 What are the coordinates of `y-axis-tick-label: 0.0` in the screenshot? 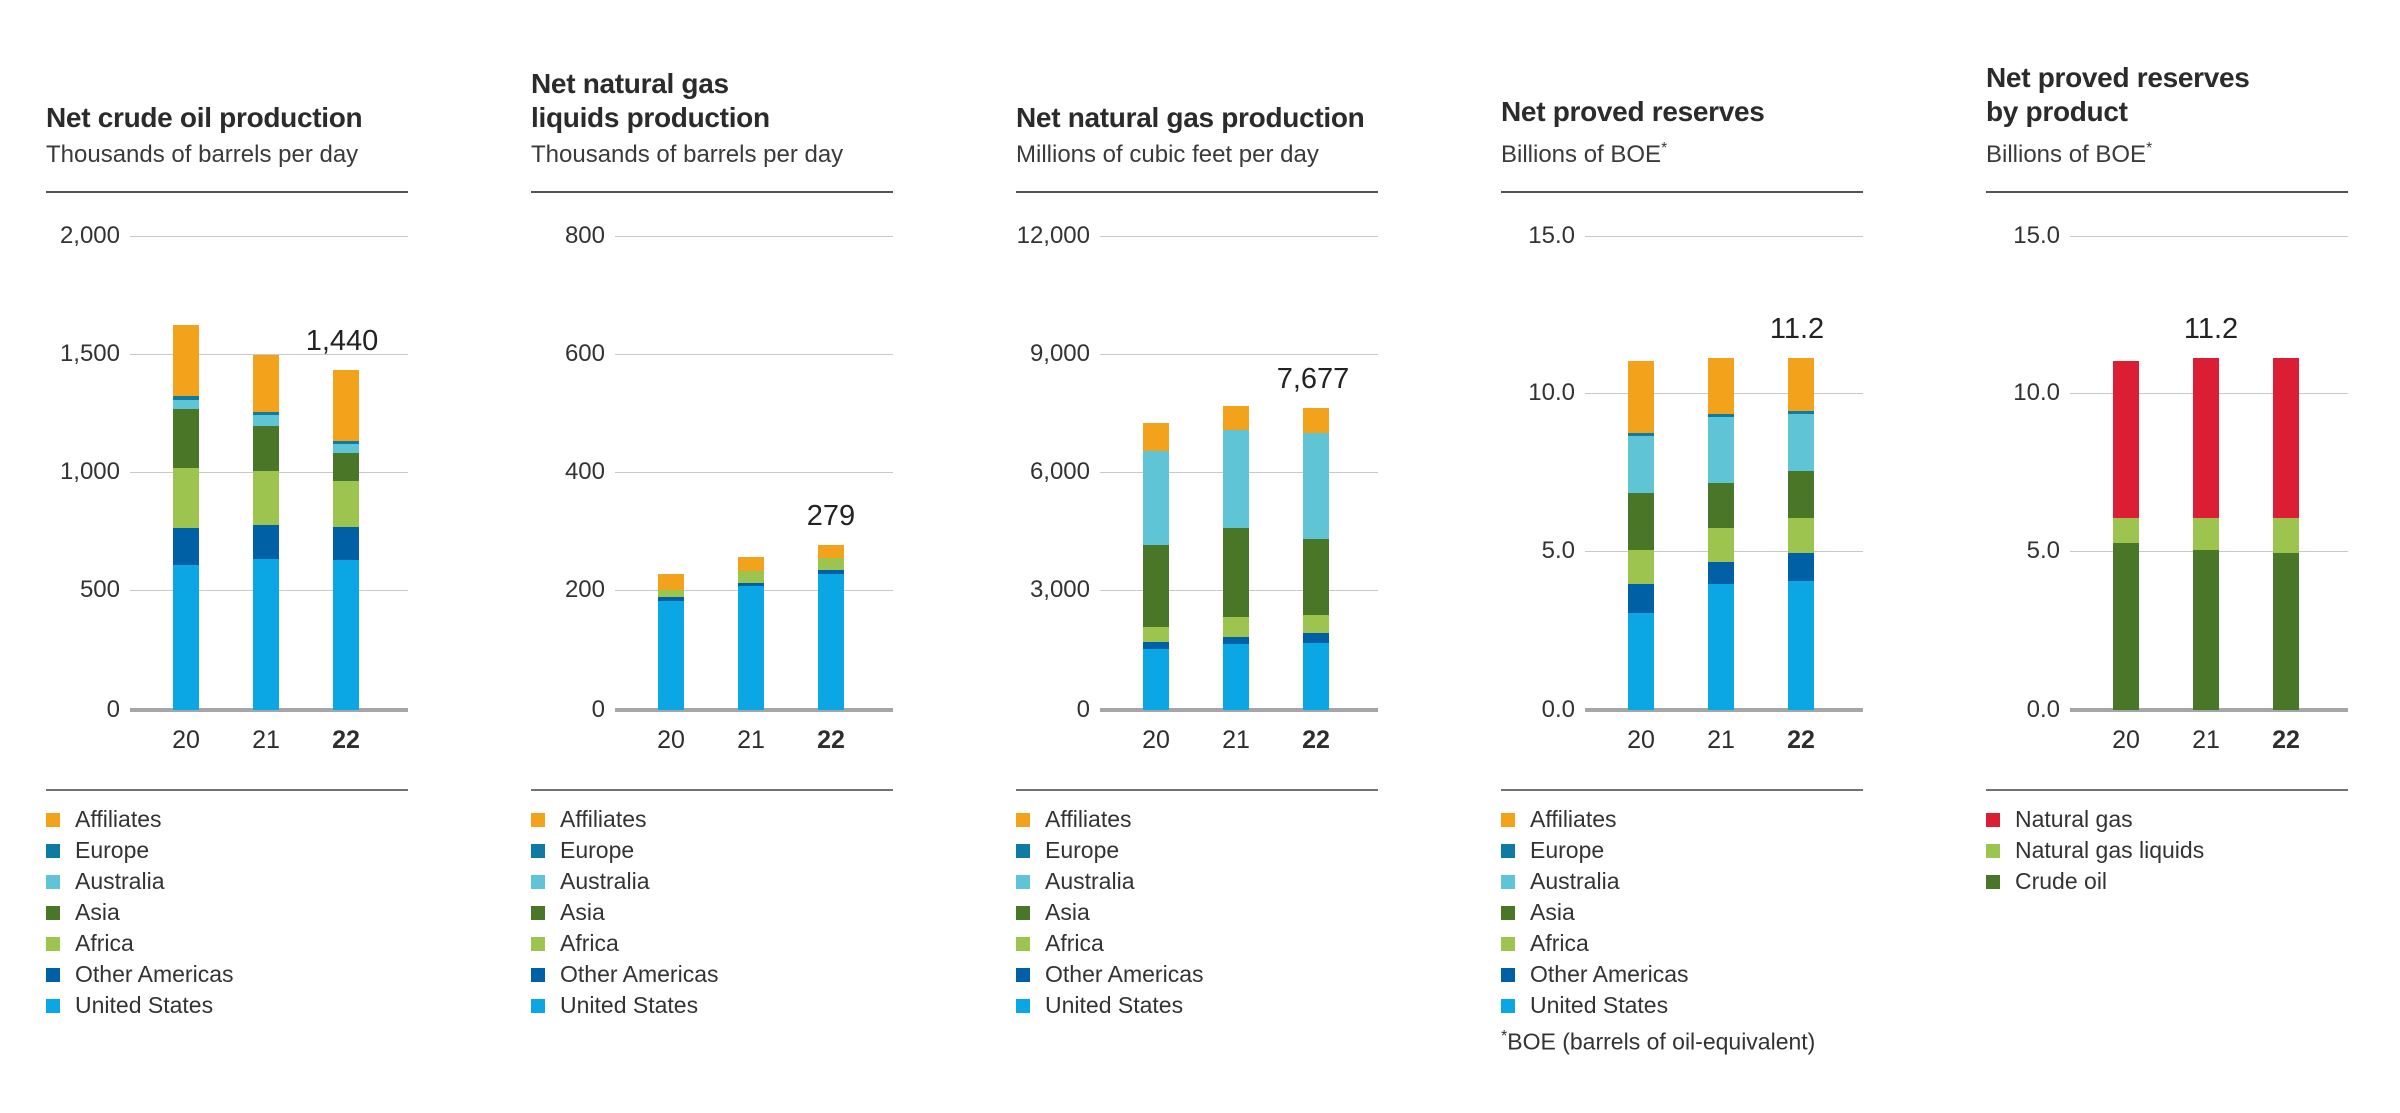 It's located at (2043, 709).